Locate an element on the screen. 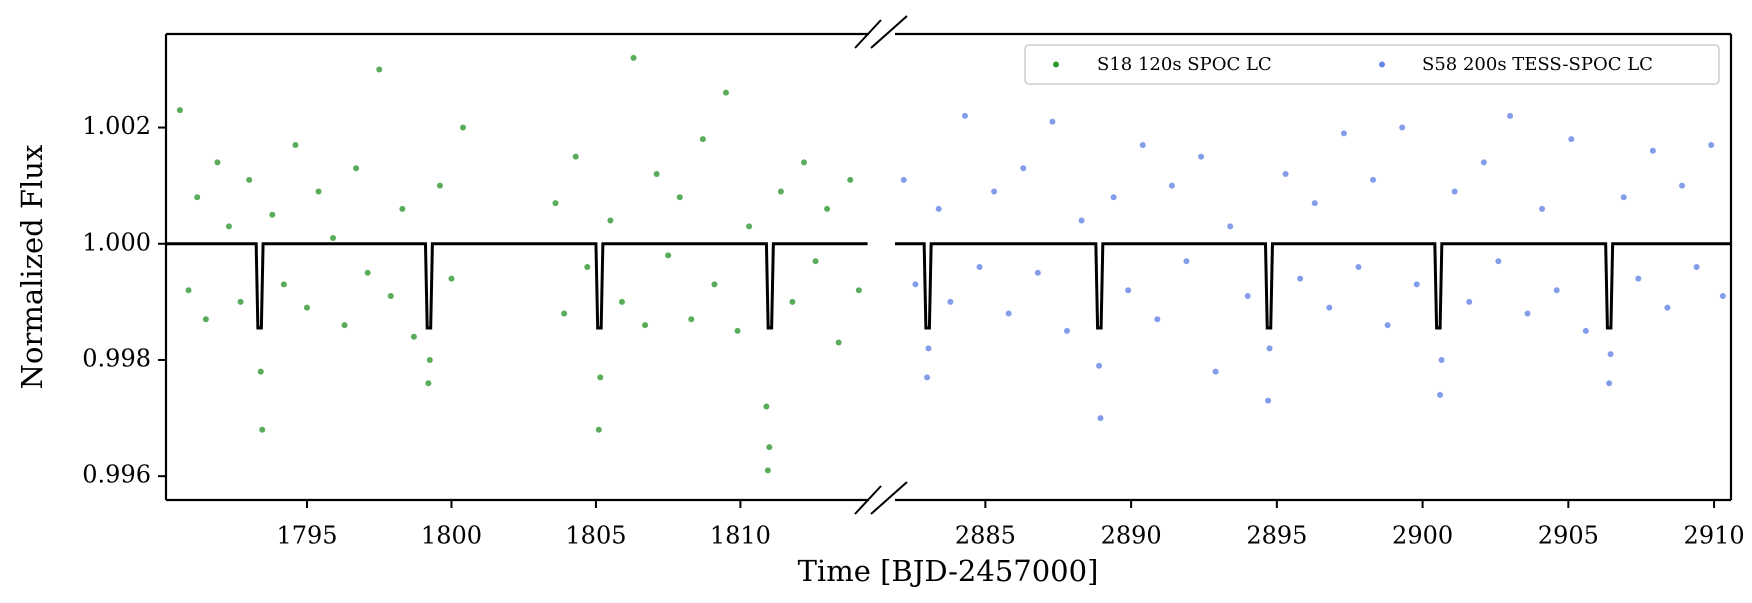  y-tick-label: 1.002 is located at coordinates (116, 126).